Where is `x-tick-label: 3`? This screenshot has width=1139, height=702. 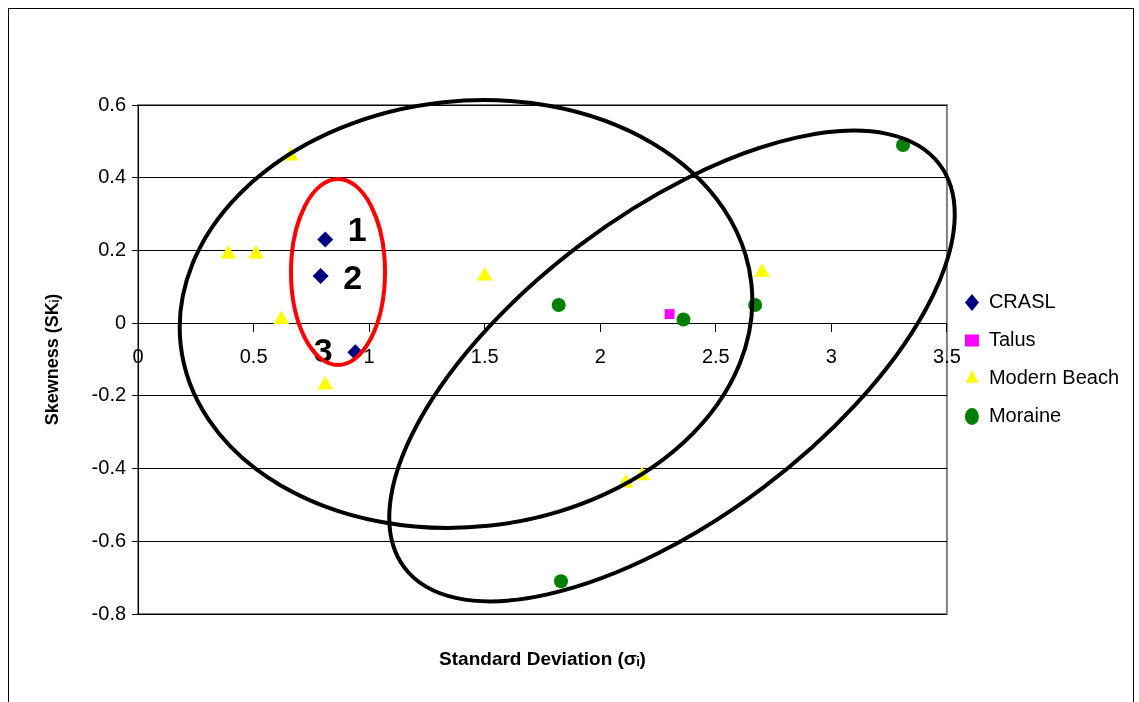 x-tick-label: 3 is located at coordinates (831, 355).